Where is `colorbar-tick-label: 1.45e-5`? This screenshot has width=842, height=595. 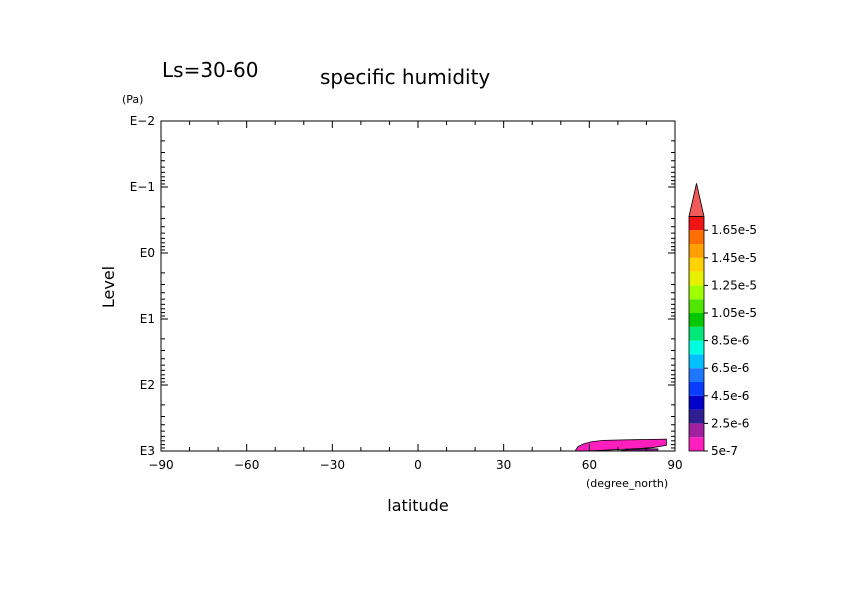 colorbar-tick-label: 1.45e-5 is located at coordinates (734, 258).